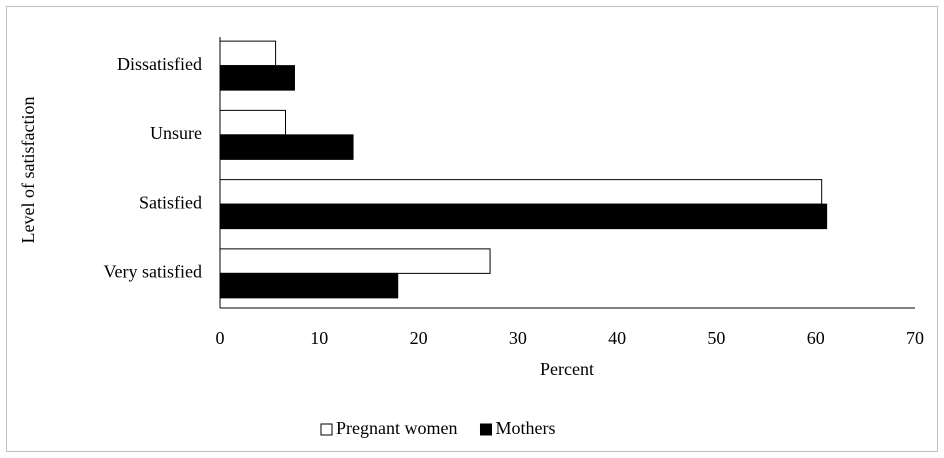 The image size is (944, 458). What do you see at coordinates (396, 428) in the screenshot?
I see `legend-label: Pregnant women` at bounding box center [396, 428].